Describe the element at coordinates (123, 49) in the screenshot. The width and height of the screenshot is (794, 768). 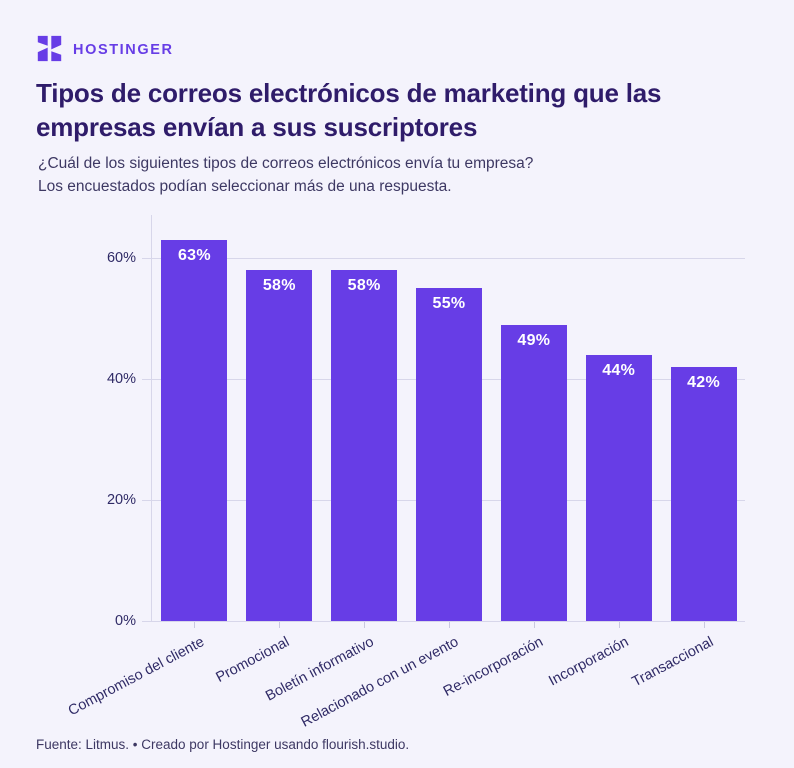
I see `hostinger-logo-text: HOSTINGER` at that location.